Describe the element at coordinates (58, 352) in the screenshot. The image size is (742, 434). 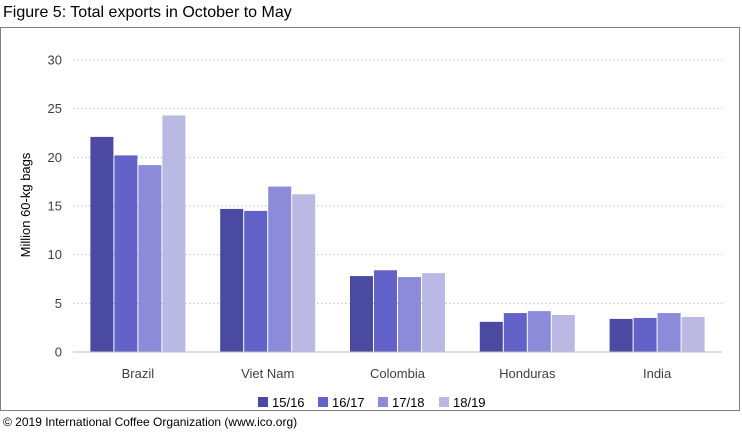
I see `y-tick-label: 0` at that location.